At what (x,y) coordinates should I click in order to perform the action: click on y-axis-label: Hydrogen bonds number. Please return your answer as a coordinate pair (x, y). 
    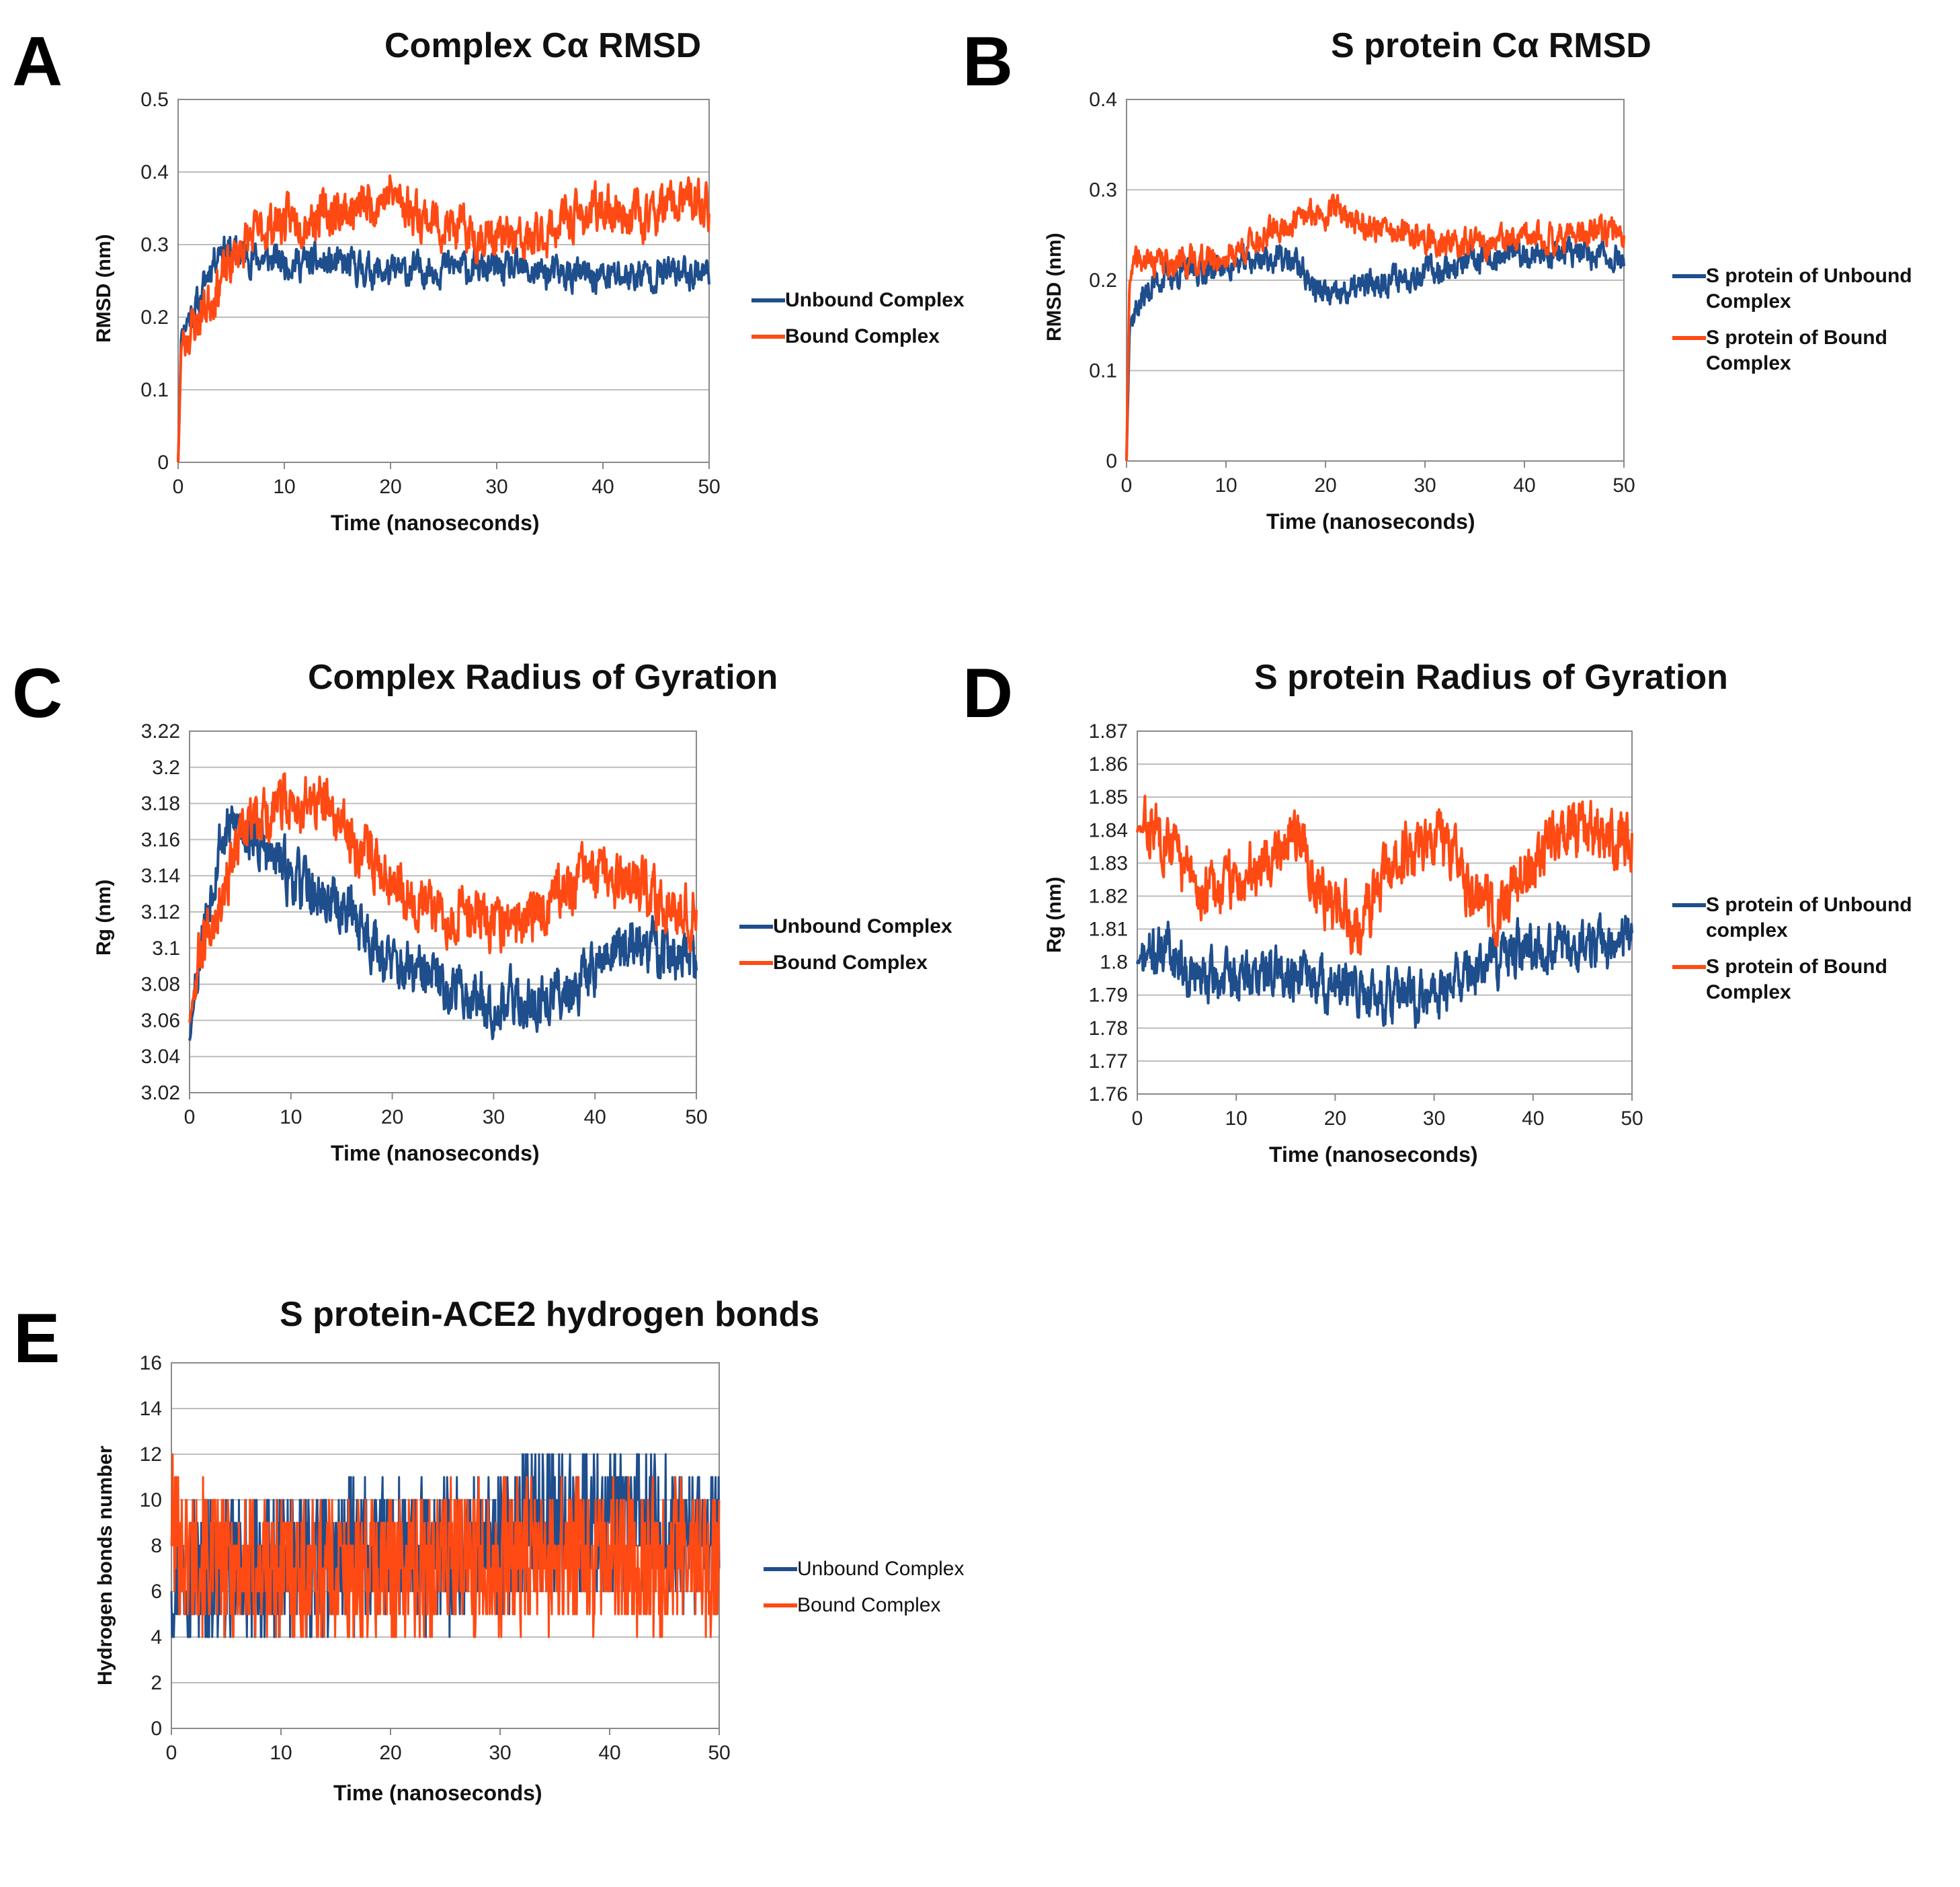
    Looking at the image, I should click on (105, 1565).